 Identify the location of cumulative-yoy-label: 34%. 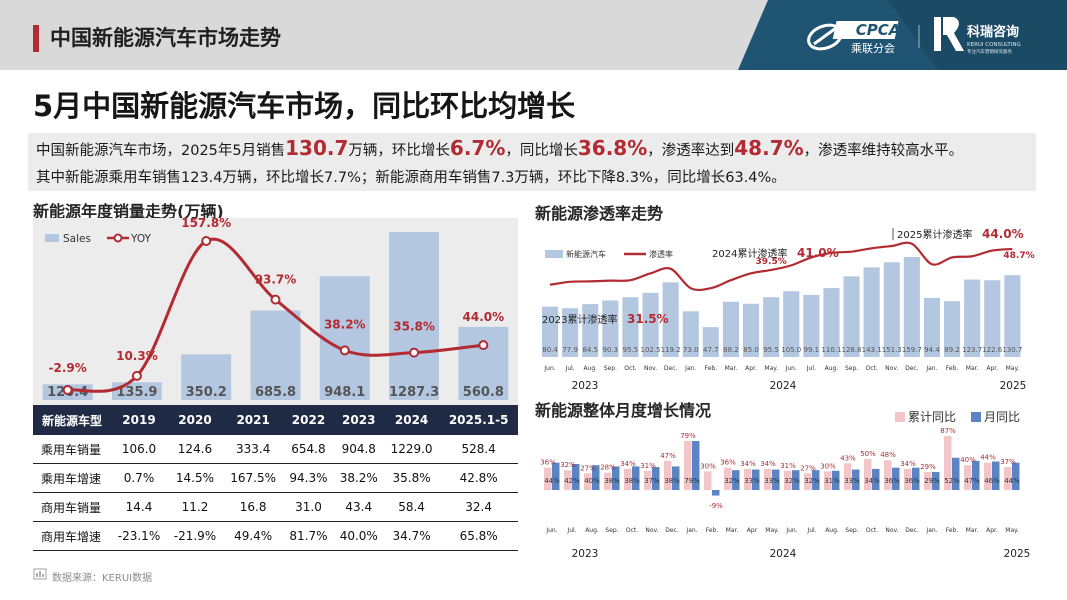
(748, 464).